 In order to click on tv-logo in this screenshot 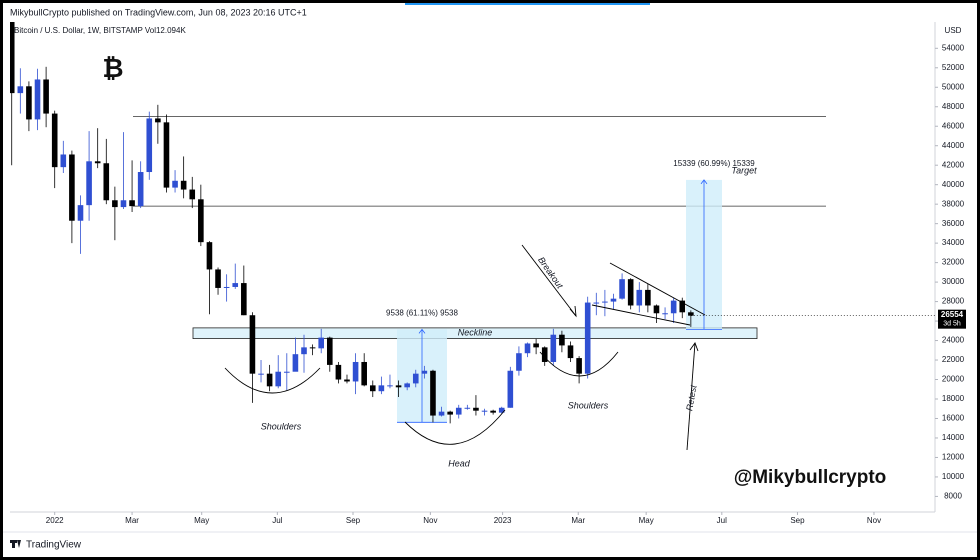, I will do `click(15, 544)`.